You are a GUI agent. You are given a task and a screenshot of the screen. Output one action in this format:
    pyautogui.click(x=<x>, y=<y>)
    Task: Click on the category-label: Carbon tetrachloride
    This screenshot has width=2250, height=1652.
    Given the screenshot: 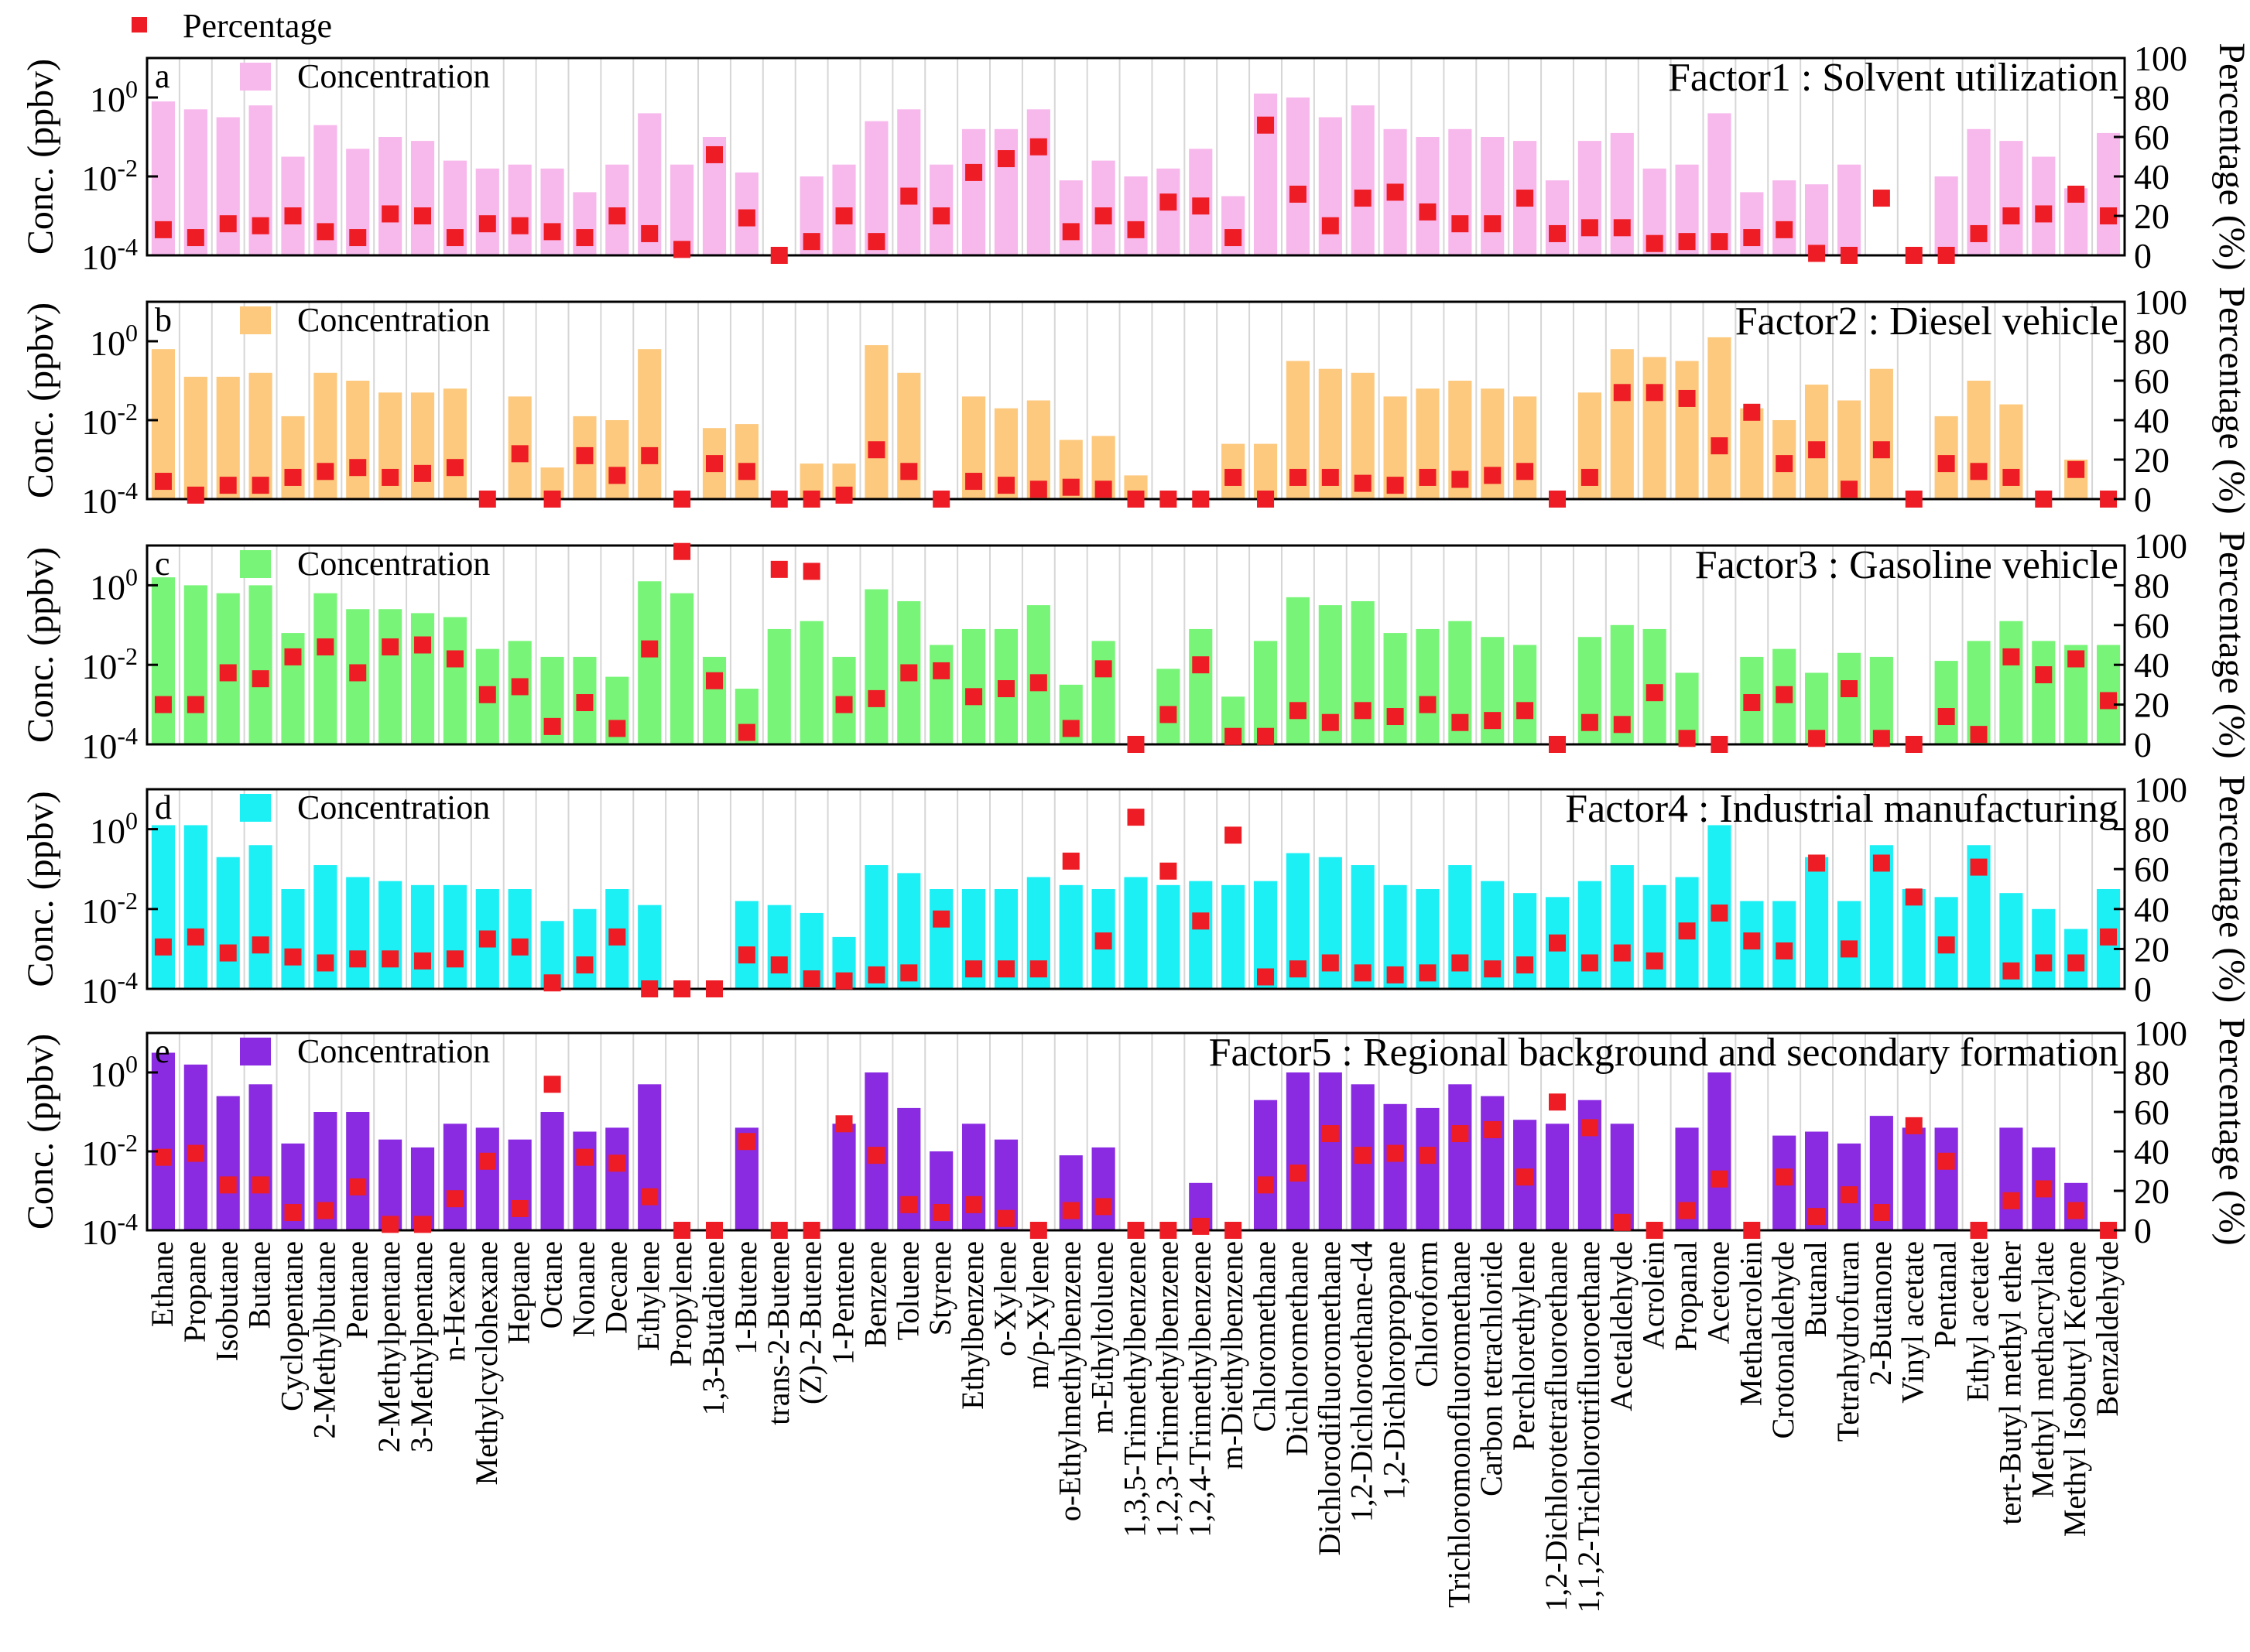 What is the action you would take?
    pyautogui.click(x=1492, y=1369)
    